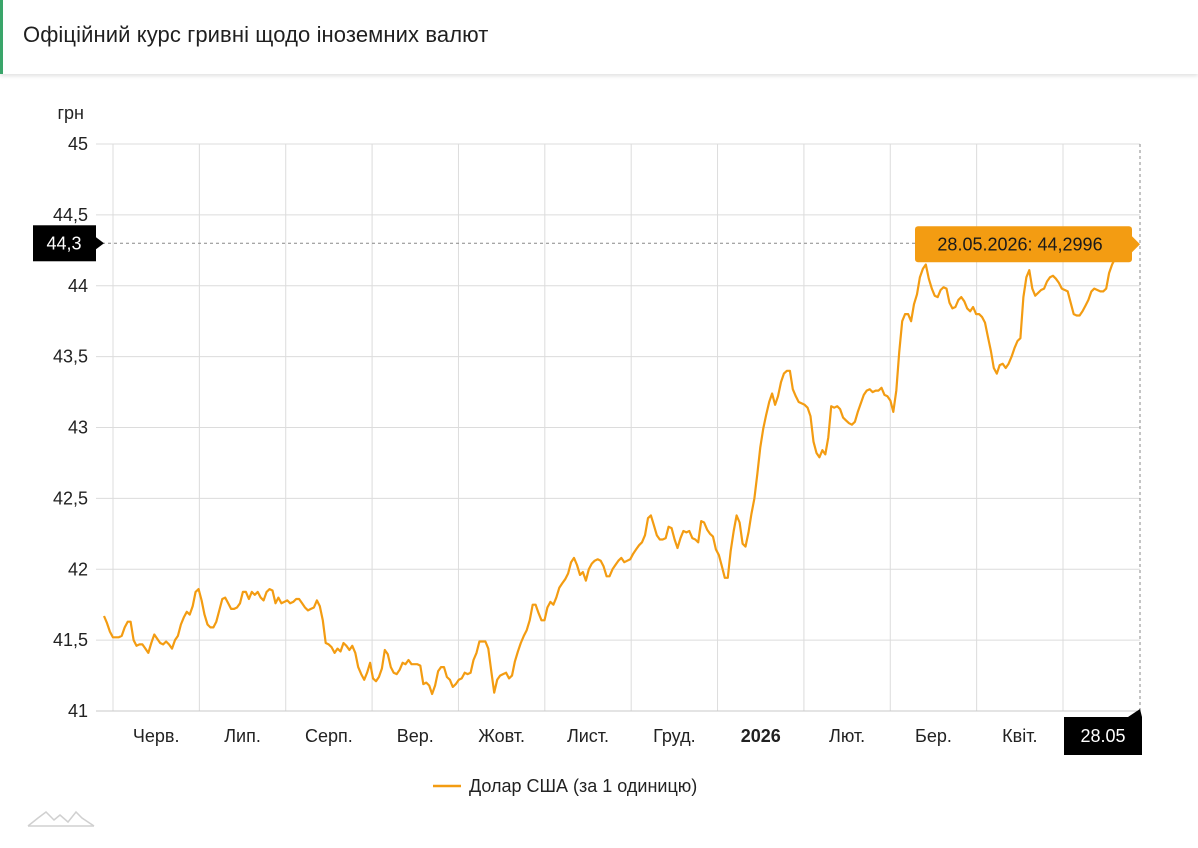  Describe the element at coordinates (933, 736) in the screenshot. I see `x-tick-label: Бер.` at that location.